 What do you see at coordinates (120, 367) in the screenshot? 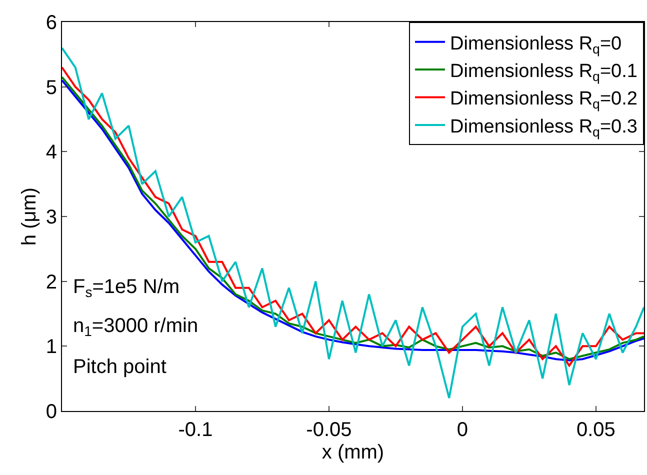
I see `annotation: Pitch point` at bounding box center [120, 367].